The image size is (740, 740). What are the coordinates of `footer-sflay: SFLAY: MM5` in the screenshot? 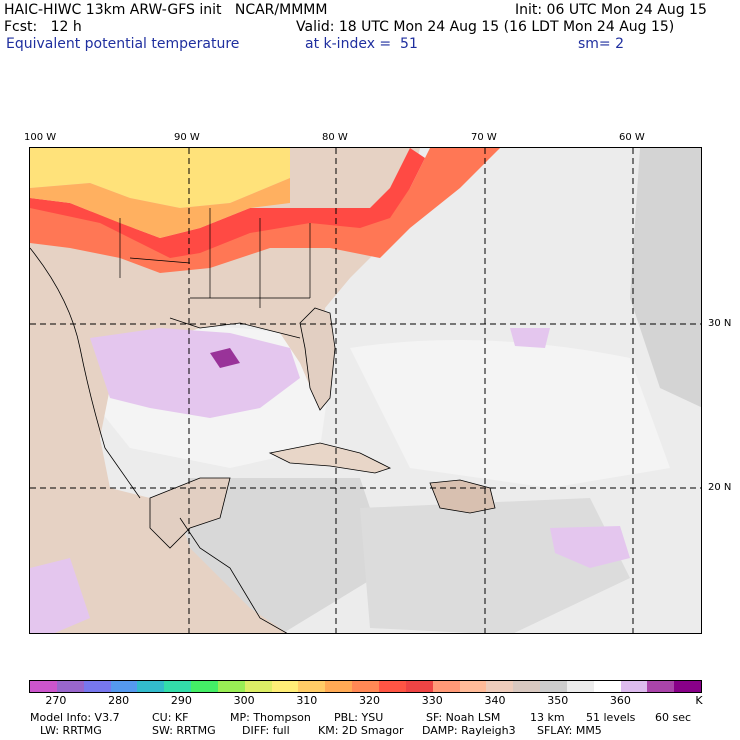 It's located at (569, 730).